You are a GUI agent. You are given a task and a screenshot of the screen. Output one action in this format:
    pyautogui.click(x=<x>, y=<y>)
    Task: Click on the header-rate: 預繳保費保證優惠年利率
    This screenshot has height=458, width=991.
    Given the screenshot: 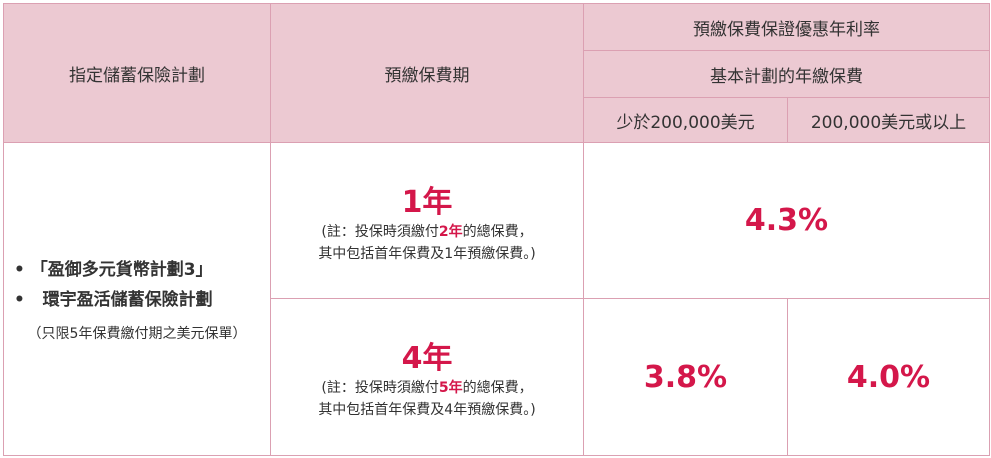 What is the action you would take?
    pyautogui.click(x=786, y=27)
    